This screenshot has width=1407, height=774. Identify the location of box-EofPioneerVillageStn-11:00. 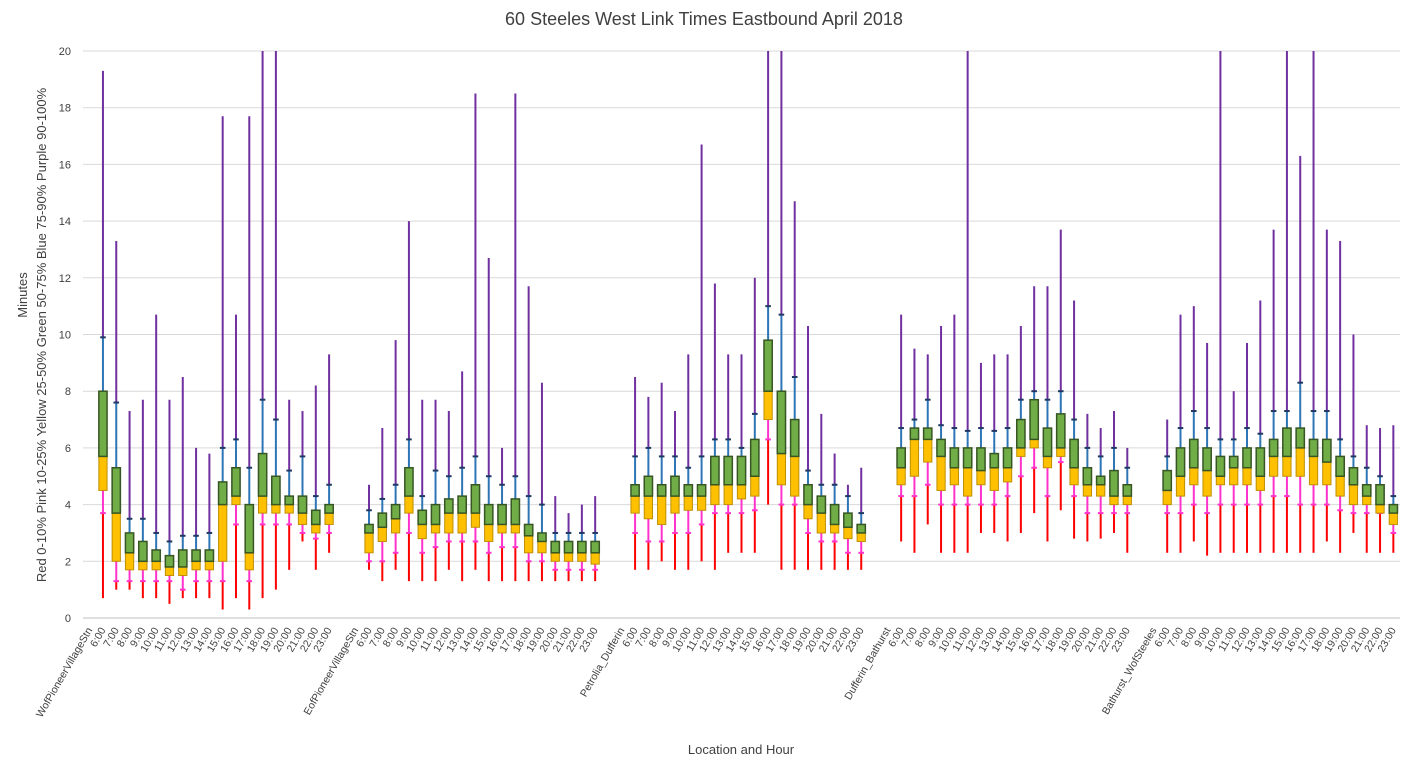
(435, 490).